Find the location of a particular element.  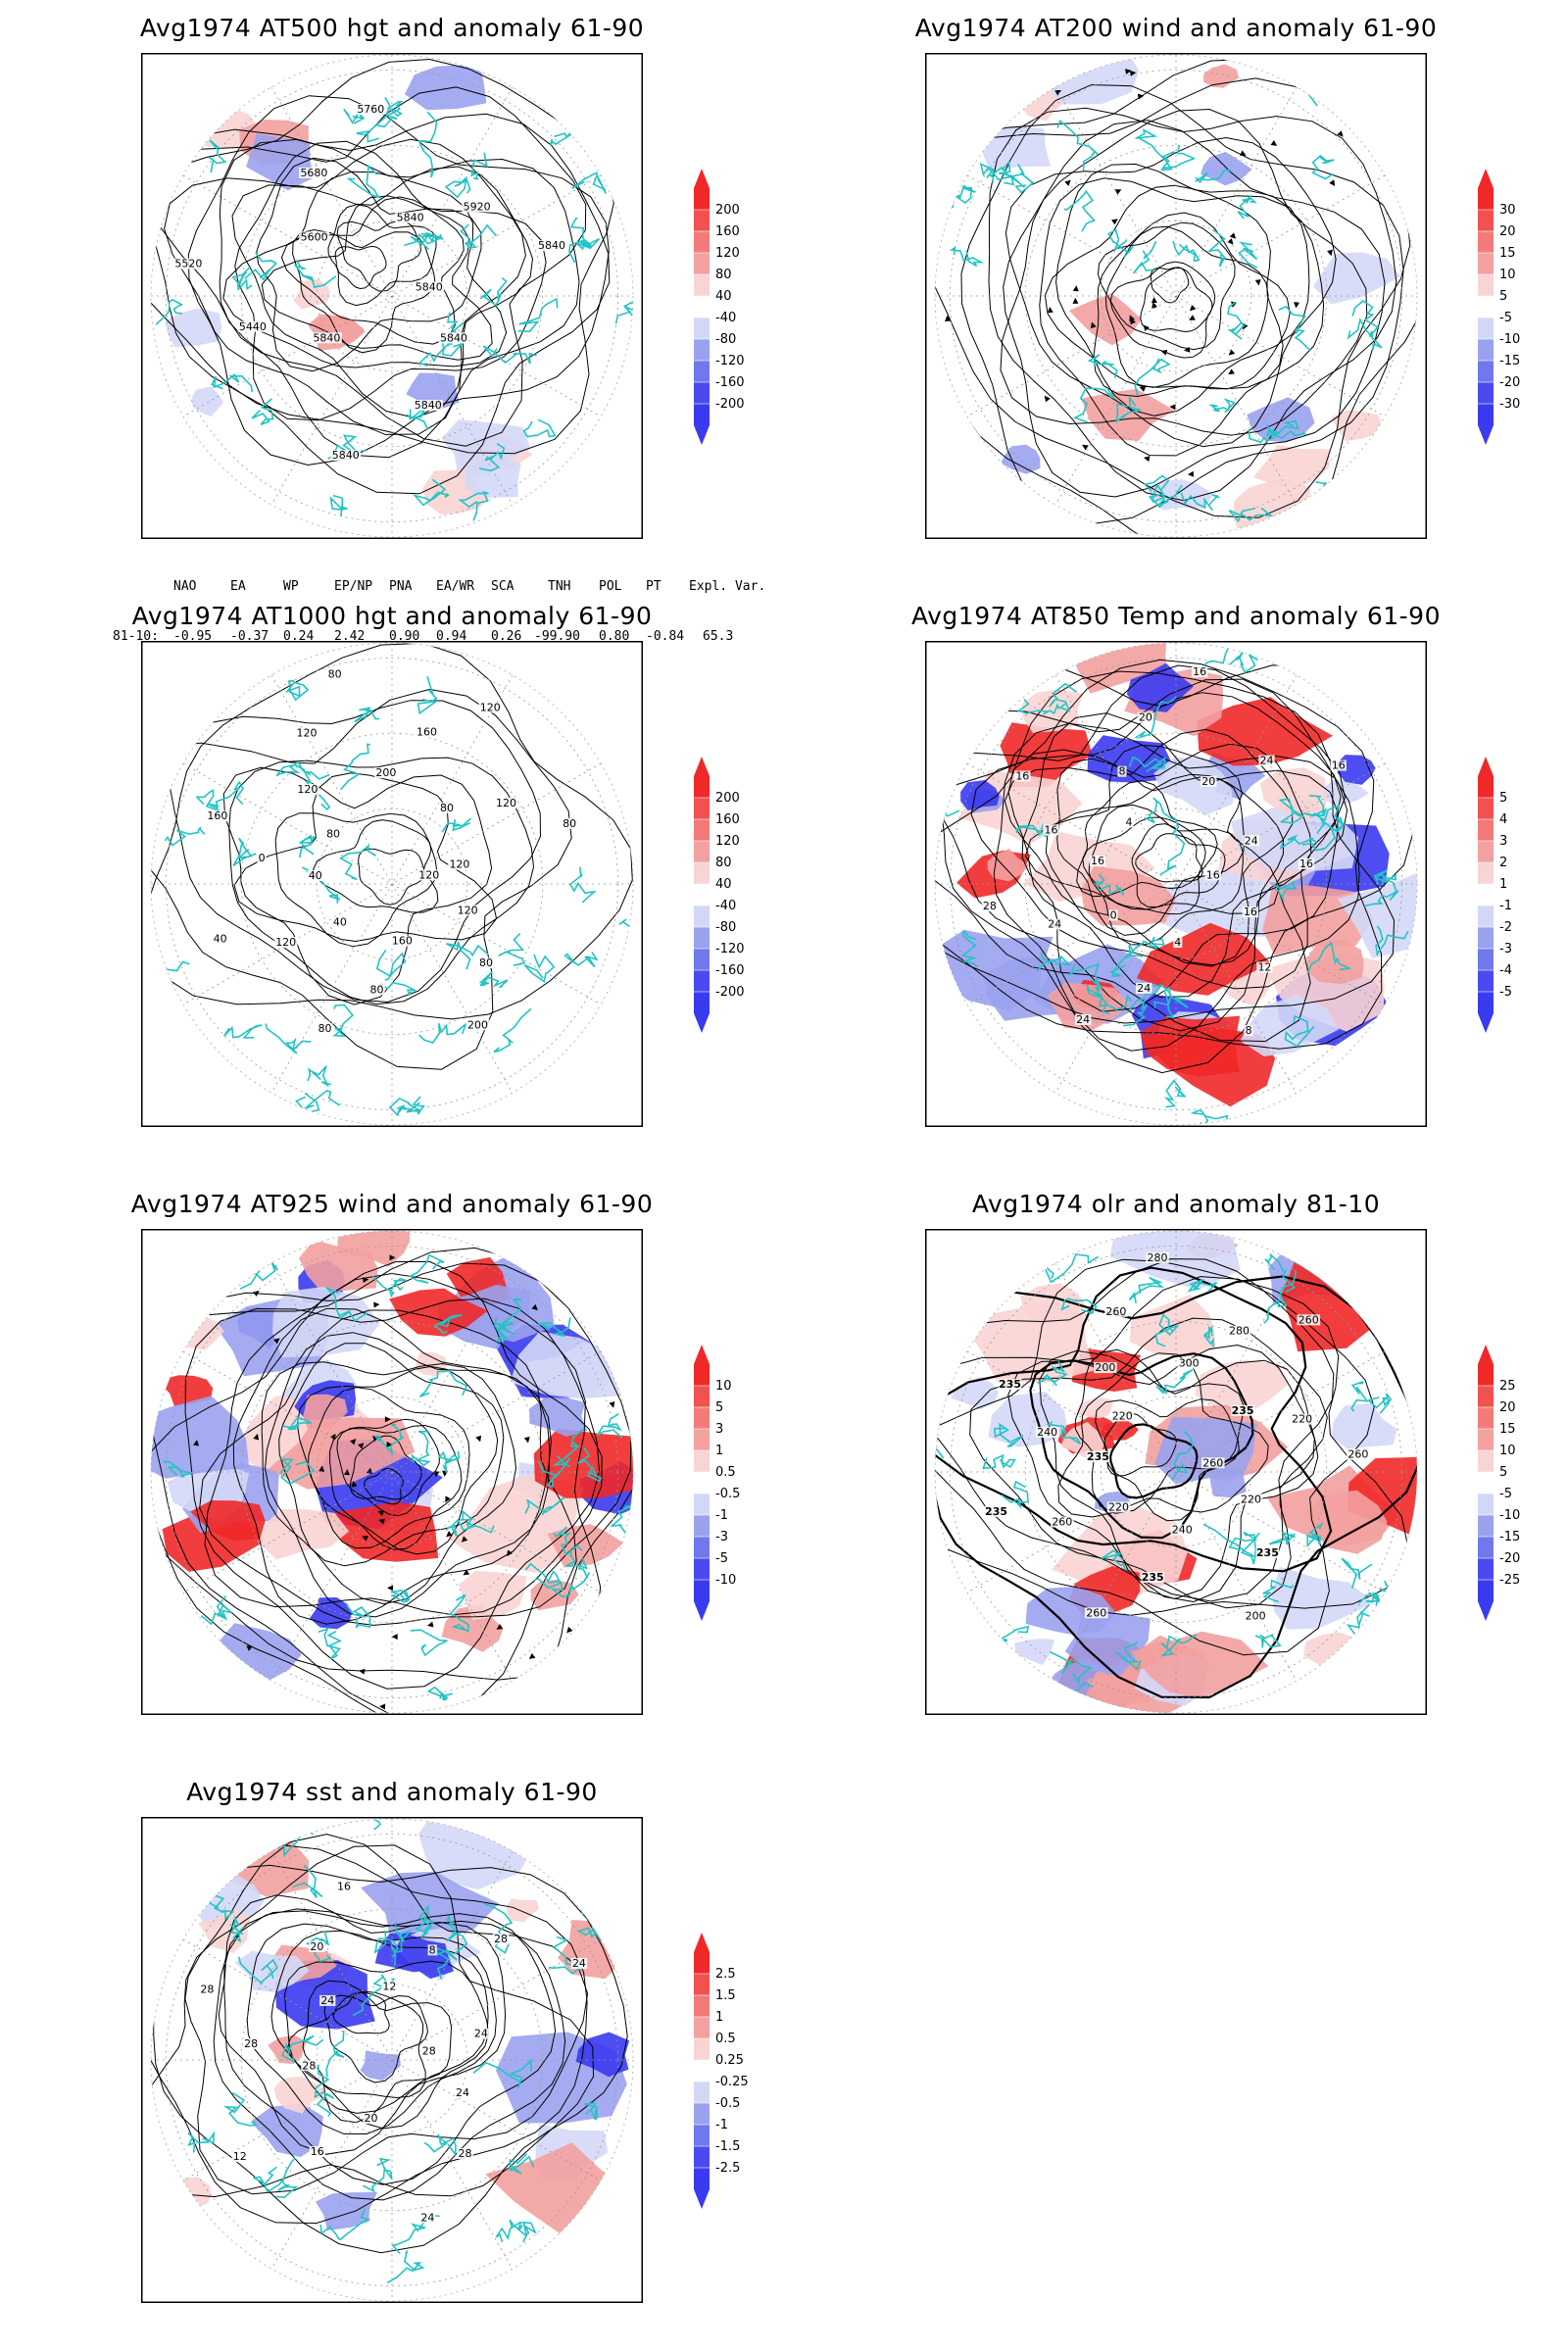

contour-label: 235 is located at coordinates (996, 1511).